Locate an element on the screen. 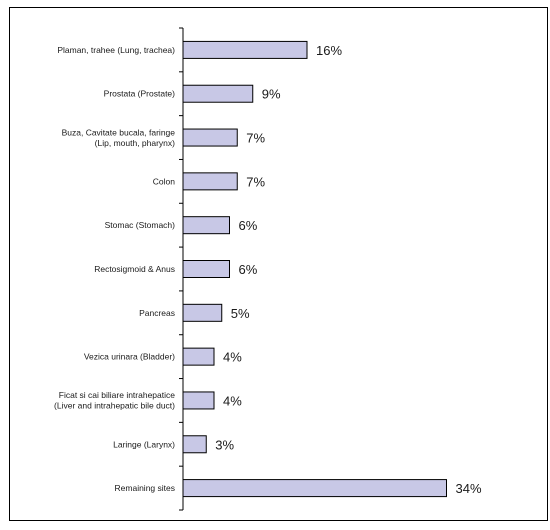 This screenshot has height=530, width=550. category-label: Pancreas is located at coordinates (157, 313).